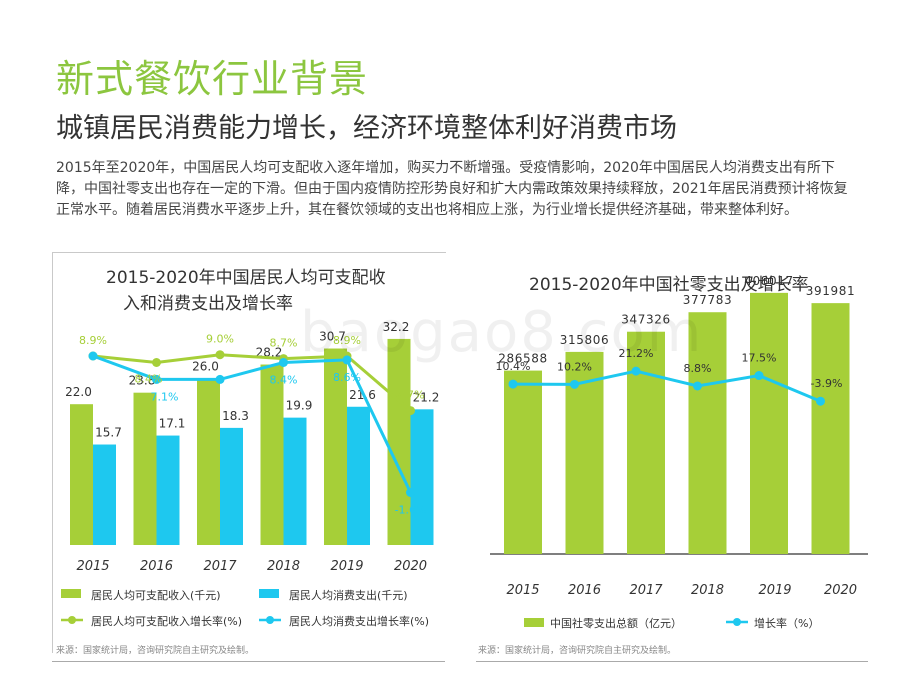 This screenshot has height=690, width=920. What do you see at coordinates (208, 304) in the screenshot?
I see `chart-title: 入和消费支出及增长率` at bounding box center [208, 304].